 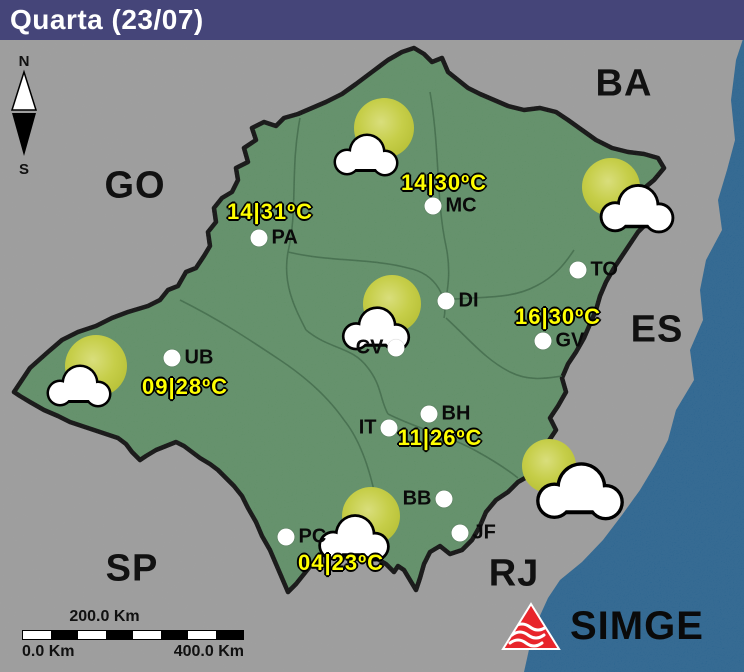 I want to click on city-marker-pc: PC, so click(x=301, y=536).